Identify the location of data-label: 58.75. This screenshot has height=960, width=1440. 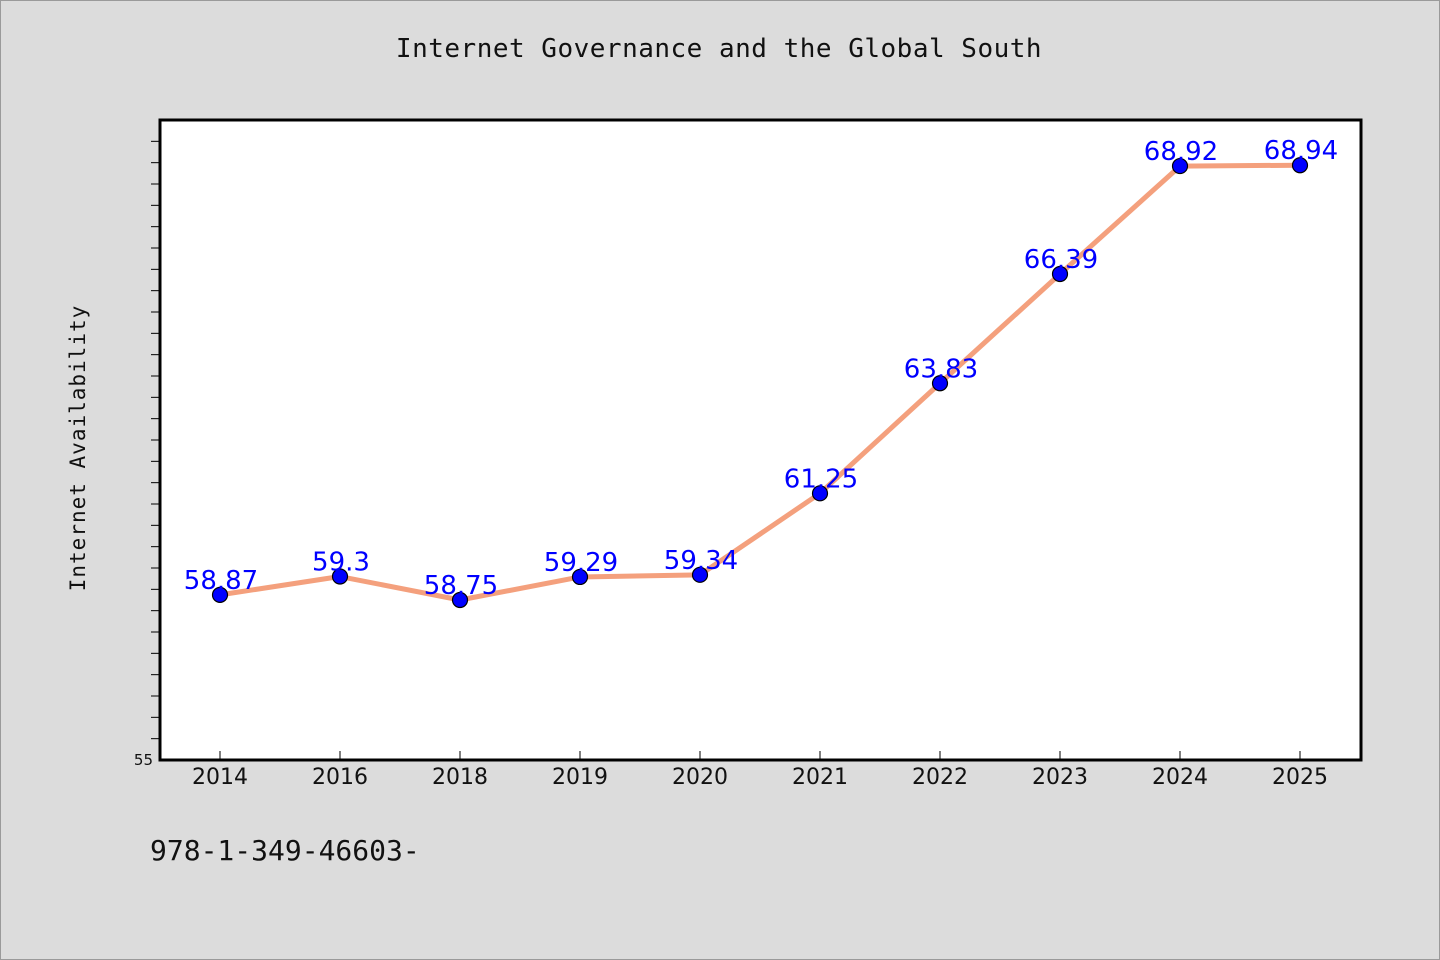
(461, 586).